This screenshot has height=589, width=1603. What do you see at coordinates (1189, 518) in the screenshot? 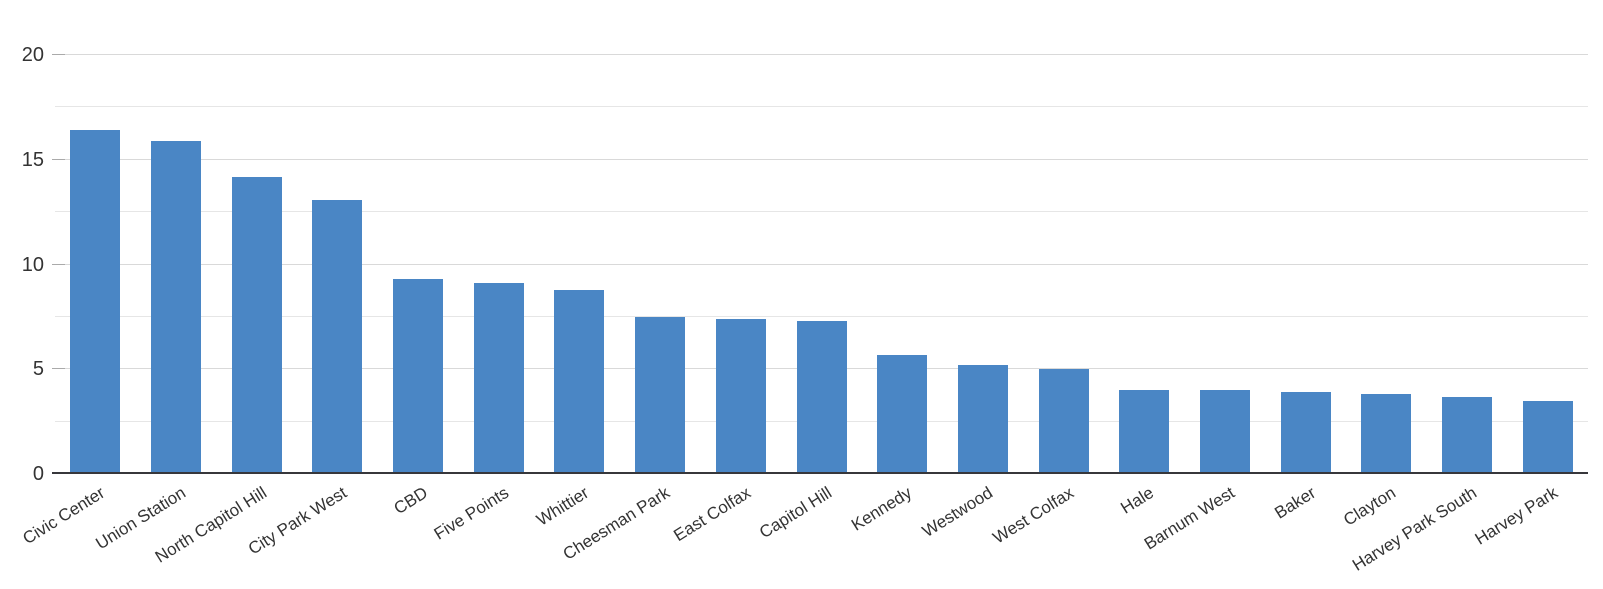
I see `x-tick-label: Barnum West` at bounding box center [1189, 518].